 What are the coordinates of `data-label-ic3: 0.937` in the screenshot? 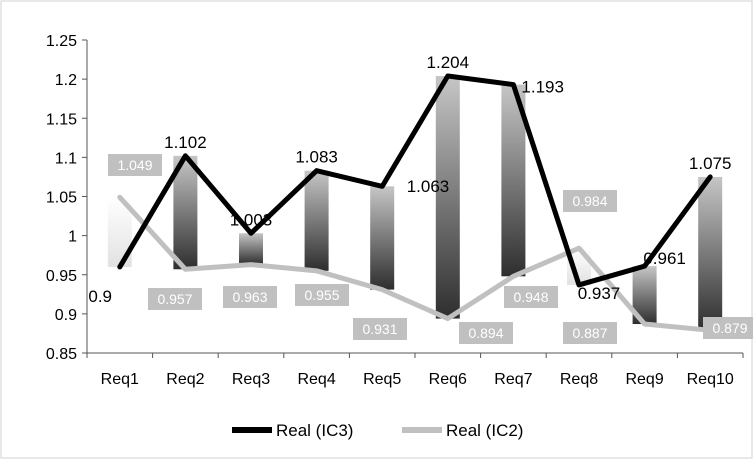 It's located at (599, 293).